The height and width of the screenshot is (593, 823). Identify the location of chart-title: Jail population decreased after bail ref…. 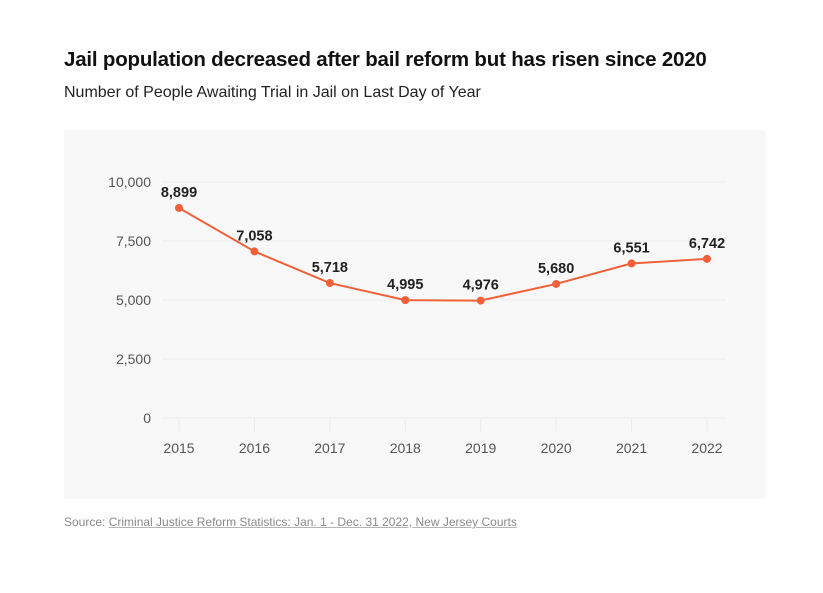
(385, 59).